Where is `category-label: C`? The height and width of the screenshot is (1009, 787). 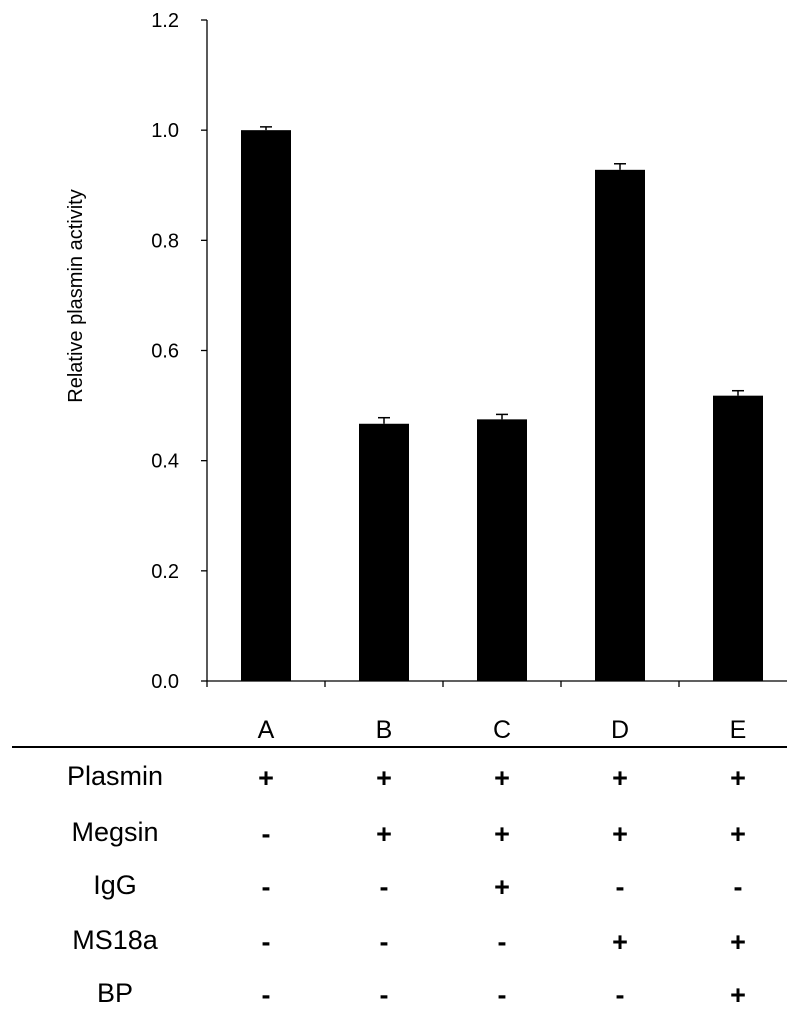 category-label: C is located at coordinates (502, 730).